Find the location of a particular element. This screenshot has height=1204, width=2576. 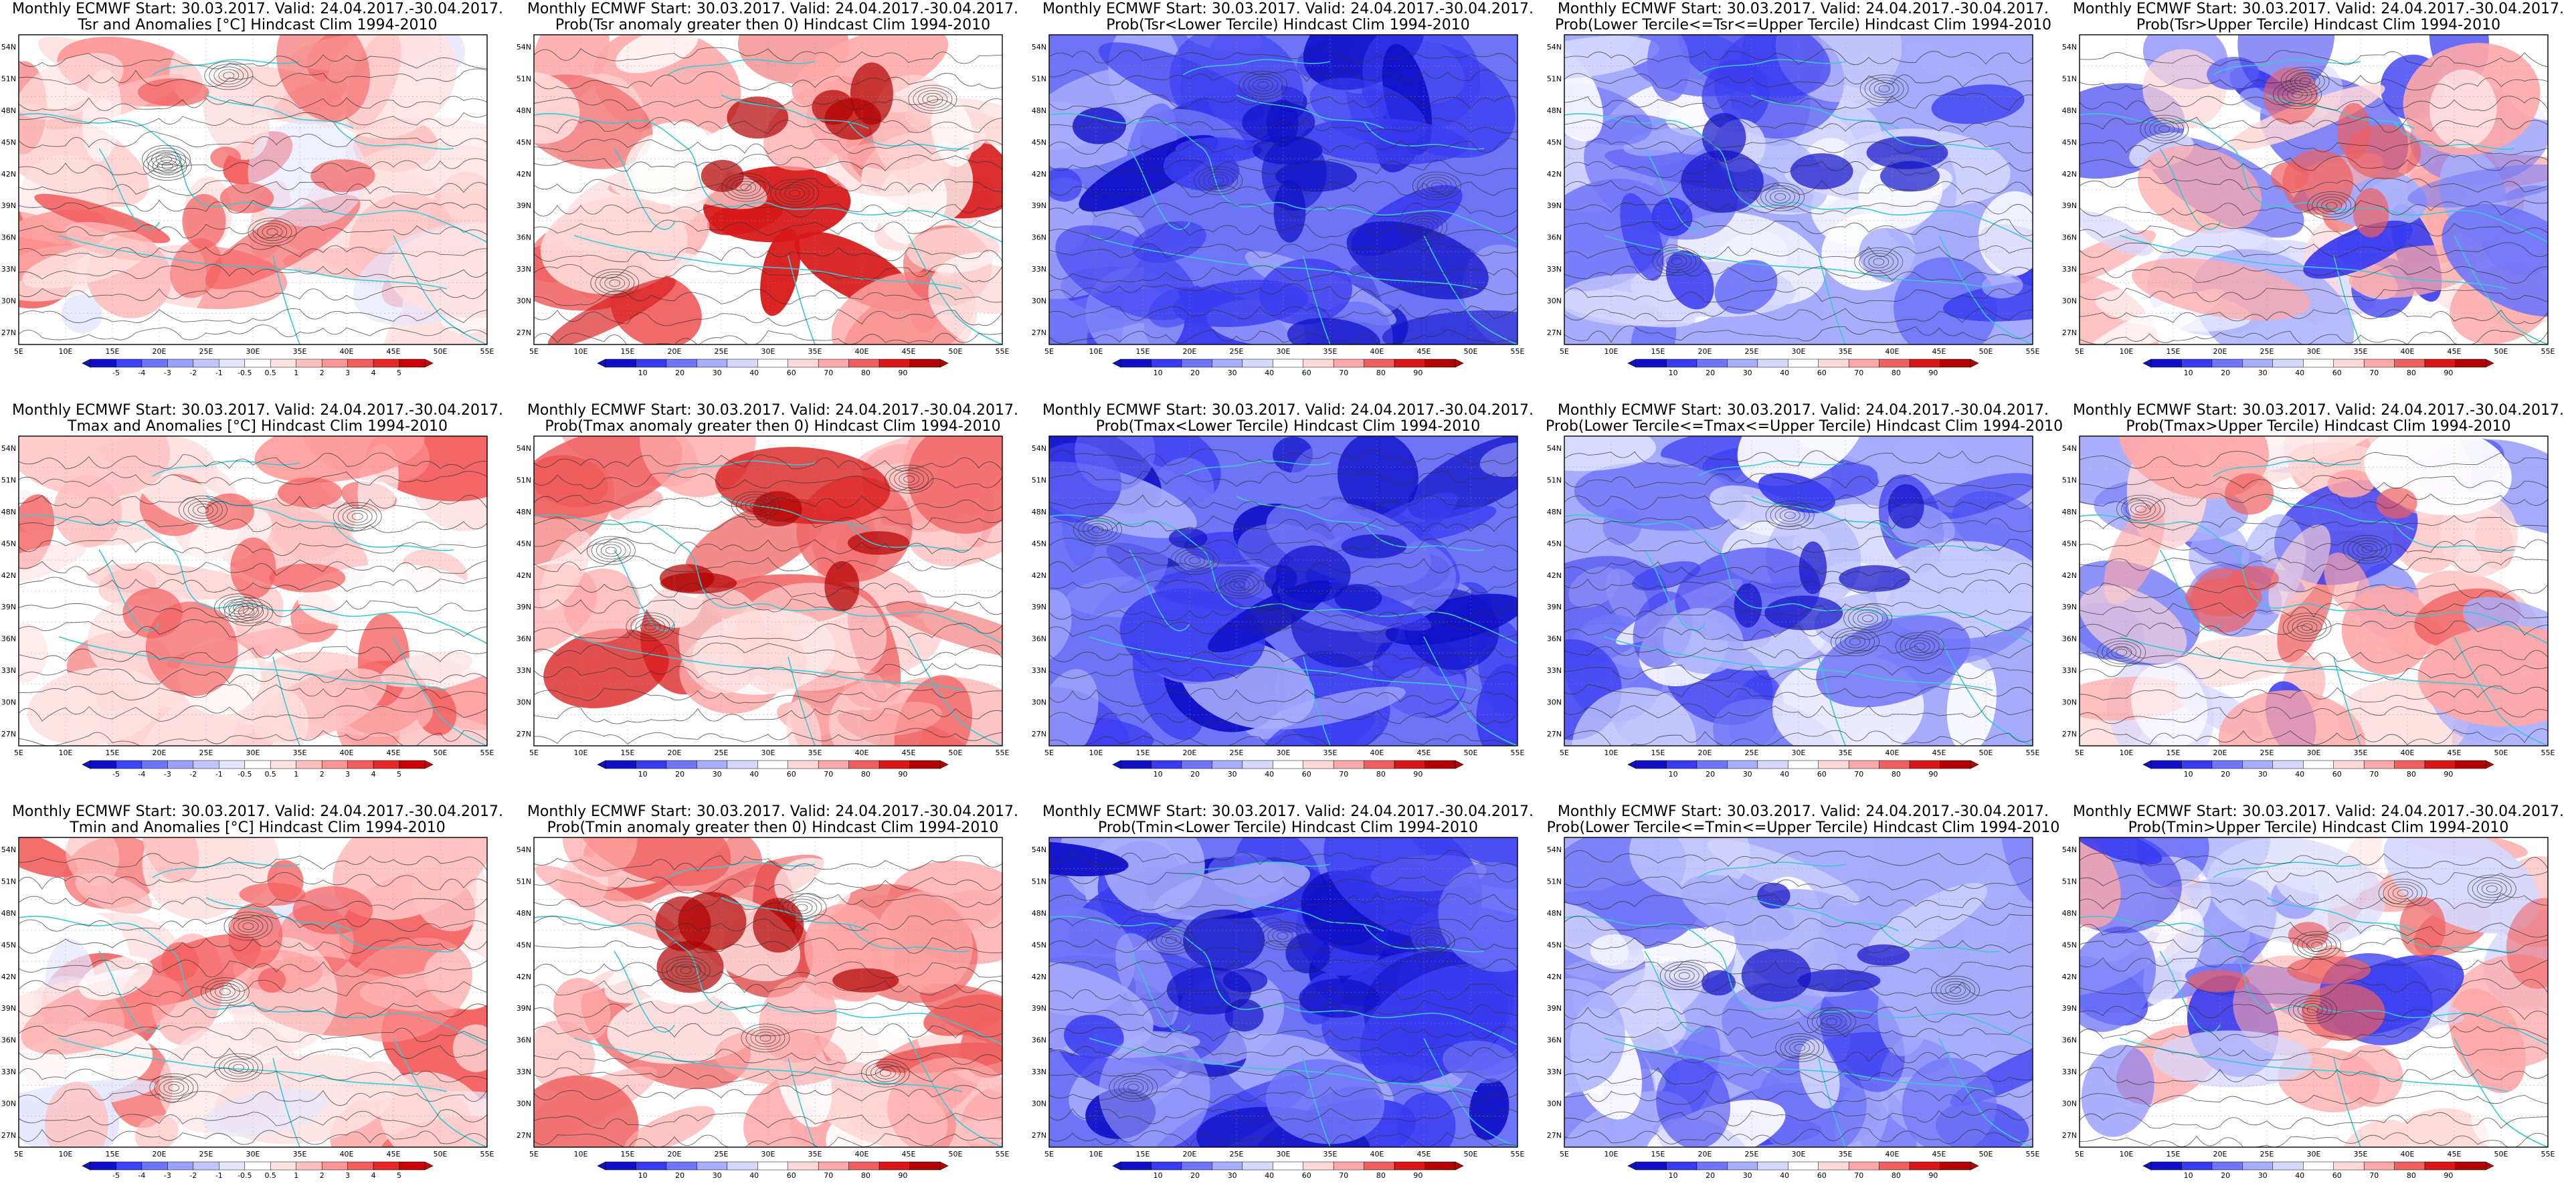

colorbar-tick-label: 30 is located at coordinates (717, 373).